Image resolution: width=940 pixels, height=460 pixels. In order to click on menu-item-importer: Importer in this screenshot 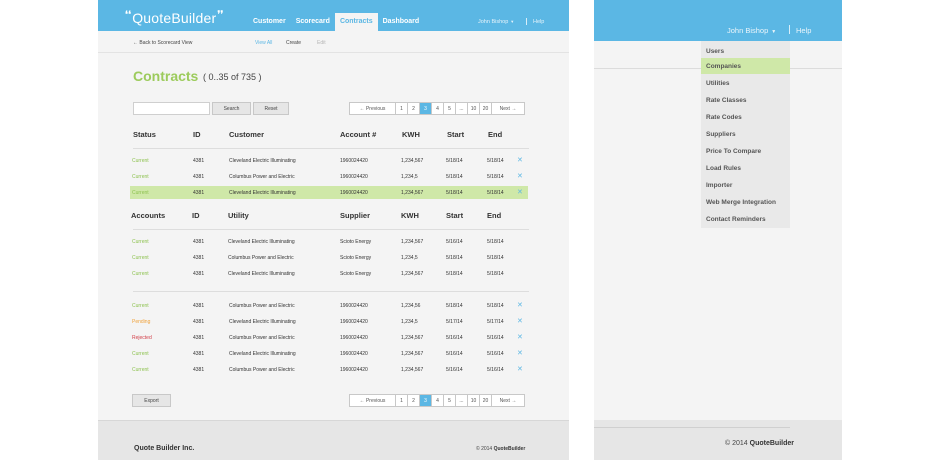, I will do `click(719, 185)`.